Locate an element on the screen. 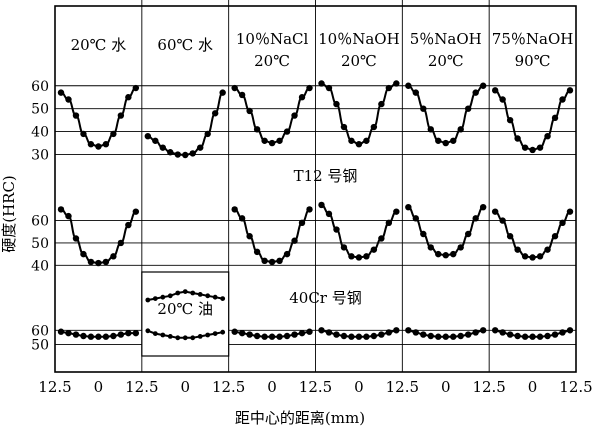 Image resolution: width=600 pixels, height=428 pixels. column-header-line: 60℃ 水 is located at coordinates (185, 45).